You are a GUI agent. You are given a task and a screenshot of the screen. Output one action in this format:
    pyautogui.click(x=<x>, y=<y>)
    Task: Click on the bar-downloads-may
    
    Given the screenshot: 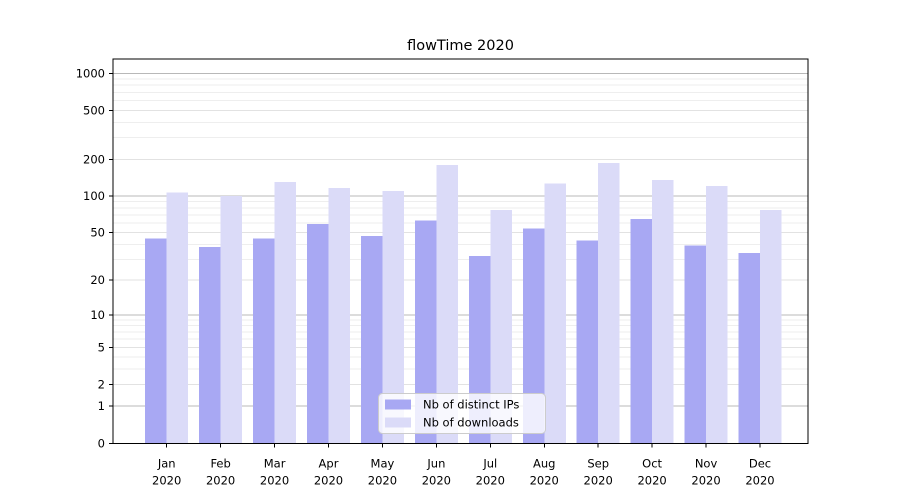 What is the action you would take?
    pyautogui.click(x=393, y=317)
    